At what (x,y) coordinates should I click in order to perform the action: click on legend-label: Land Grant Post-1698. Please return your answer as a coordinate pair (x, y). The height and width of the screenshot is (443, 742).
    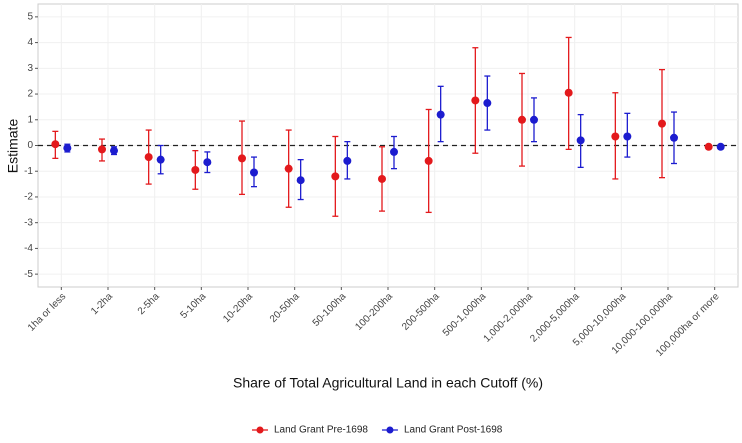
    Looking at the image, I should click on (453, 430).